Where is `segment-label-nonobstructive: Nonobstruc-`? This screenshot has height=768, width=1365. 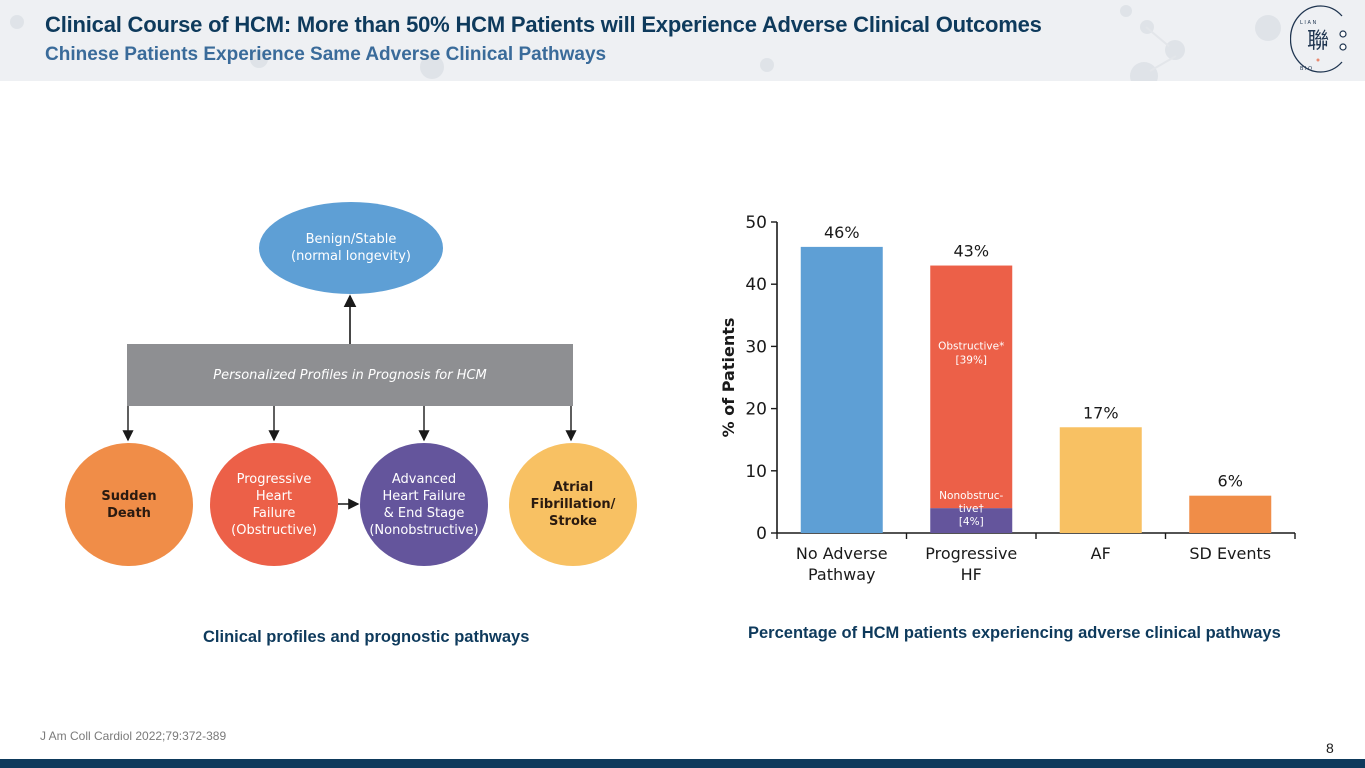
segment-label-nonobstructive: Nonobstruc- is located at coordinates (971, 496).